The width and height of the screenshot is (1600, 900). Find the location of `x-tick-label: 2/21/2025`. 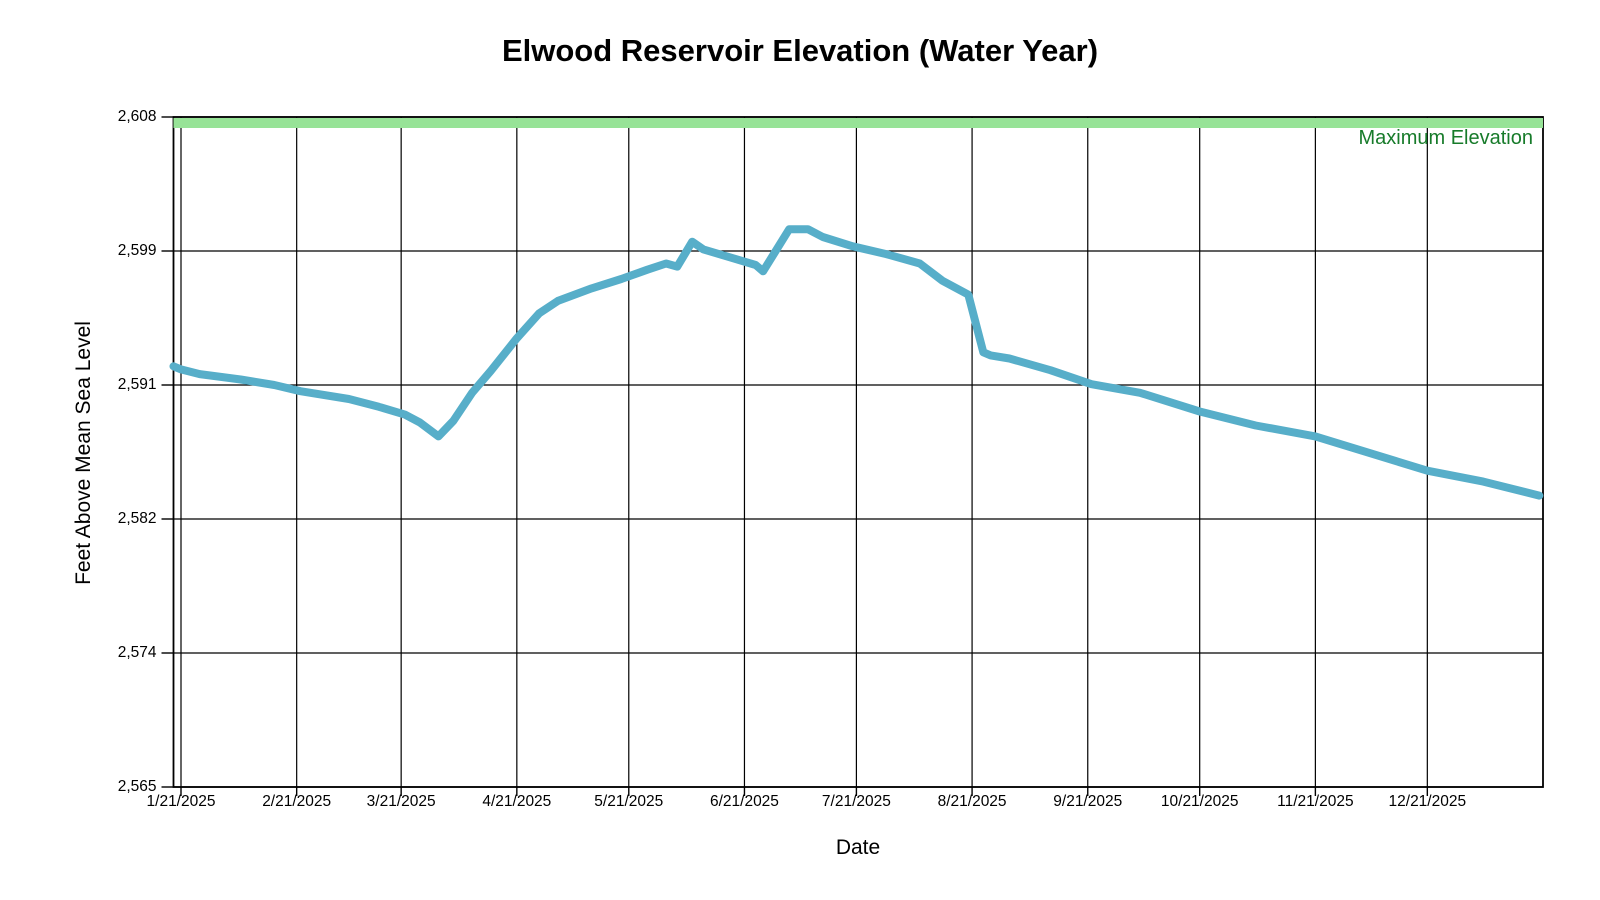

x-tick-label: 2/21/2025 is located at coordinates (297, 801).